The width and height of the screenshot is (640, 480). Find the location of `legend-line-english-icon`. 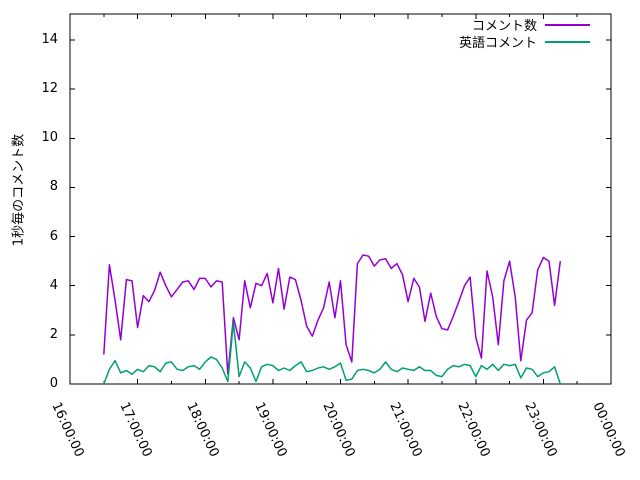

legend-line-english-icon is located at coordinates (567, 41).